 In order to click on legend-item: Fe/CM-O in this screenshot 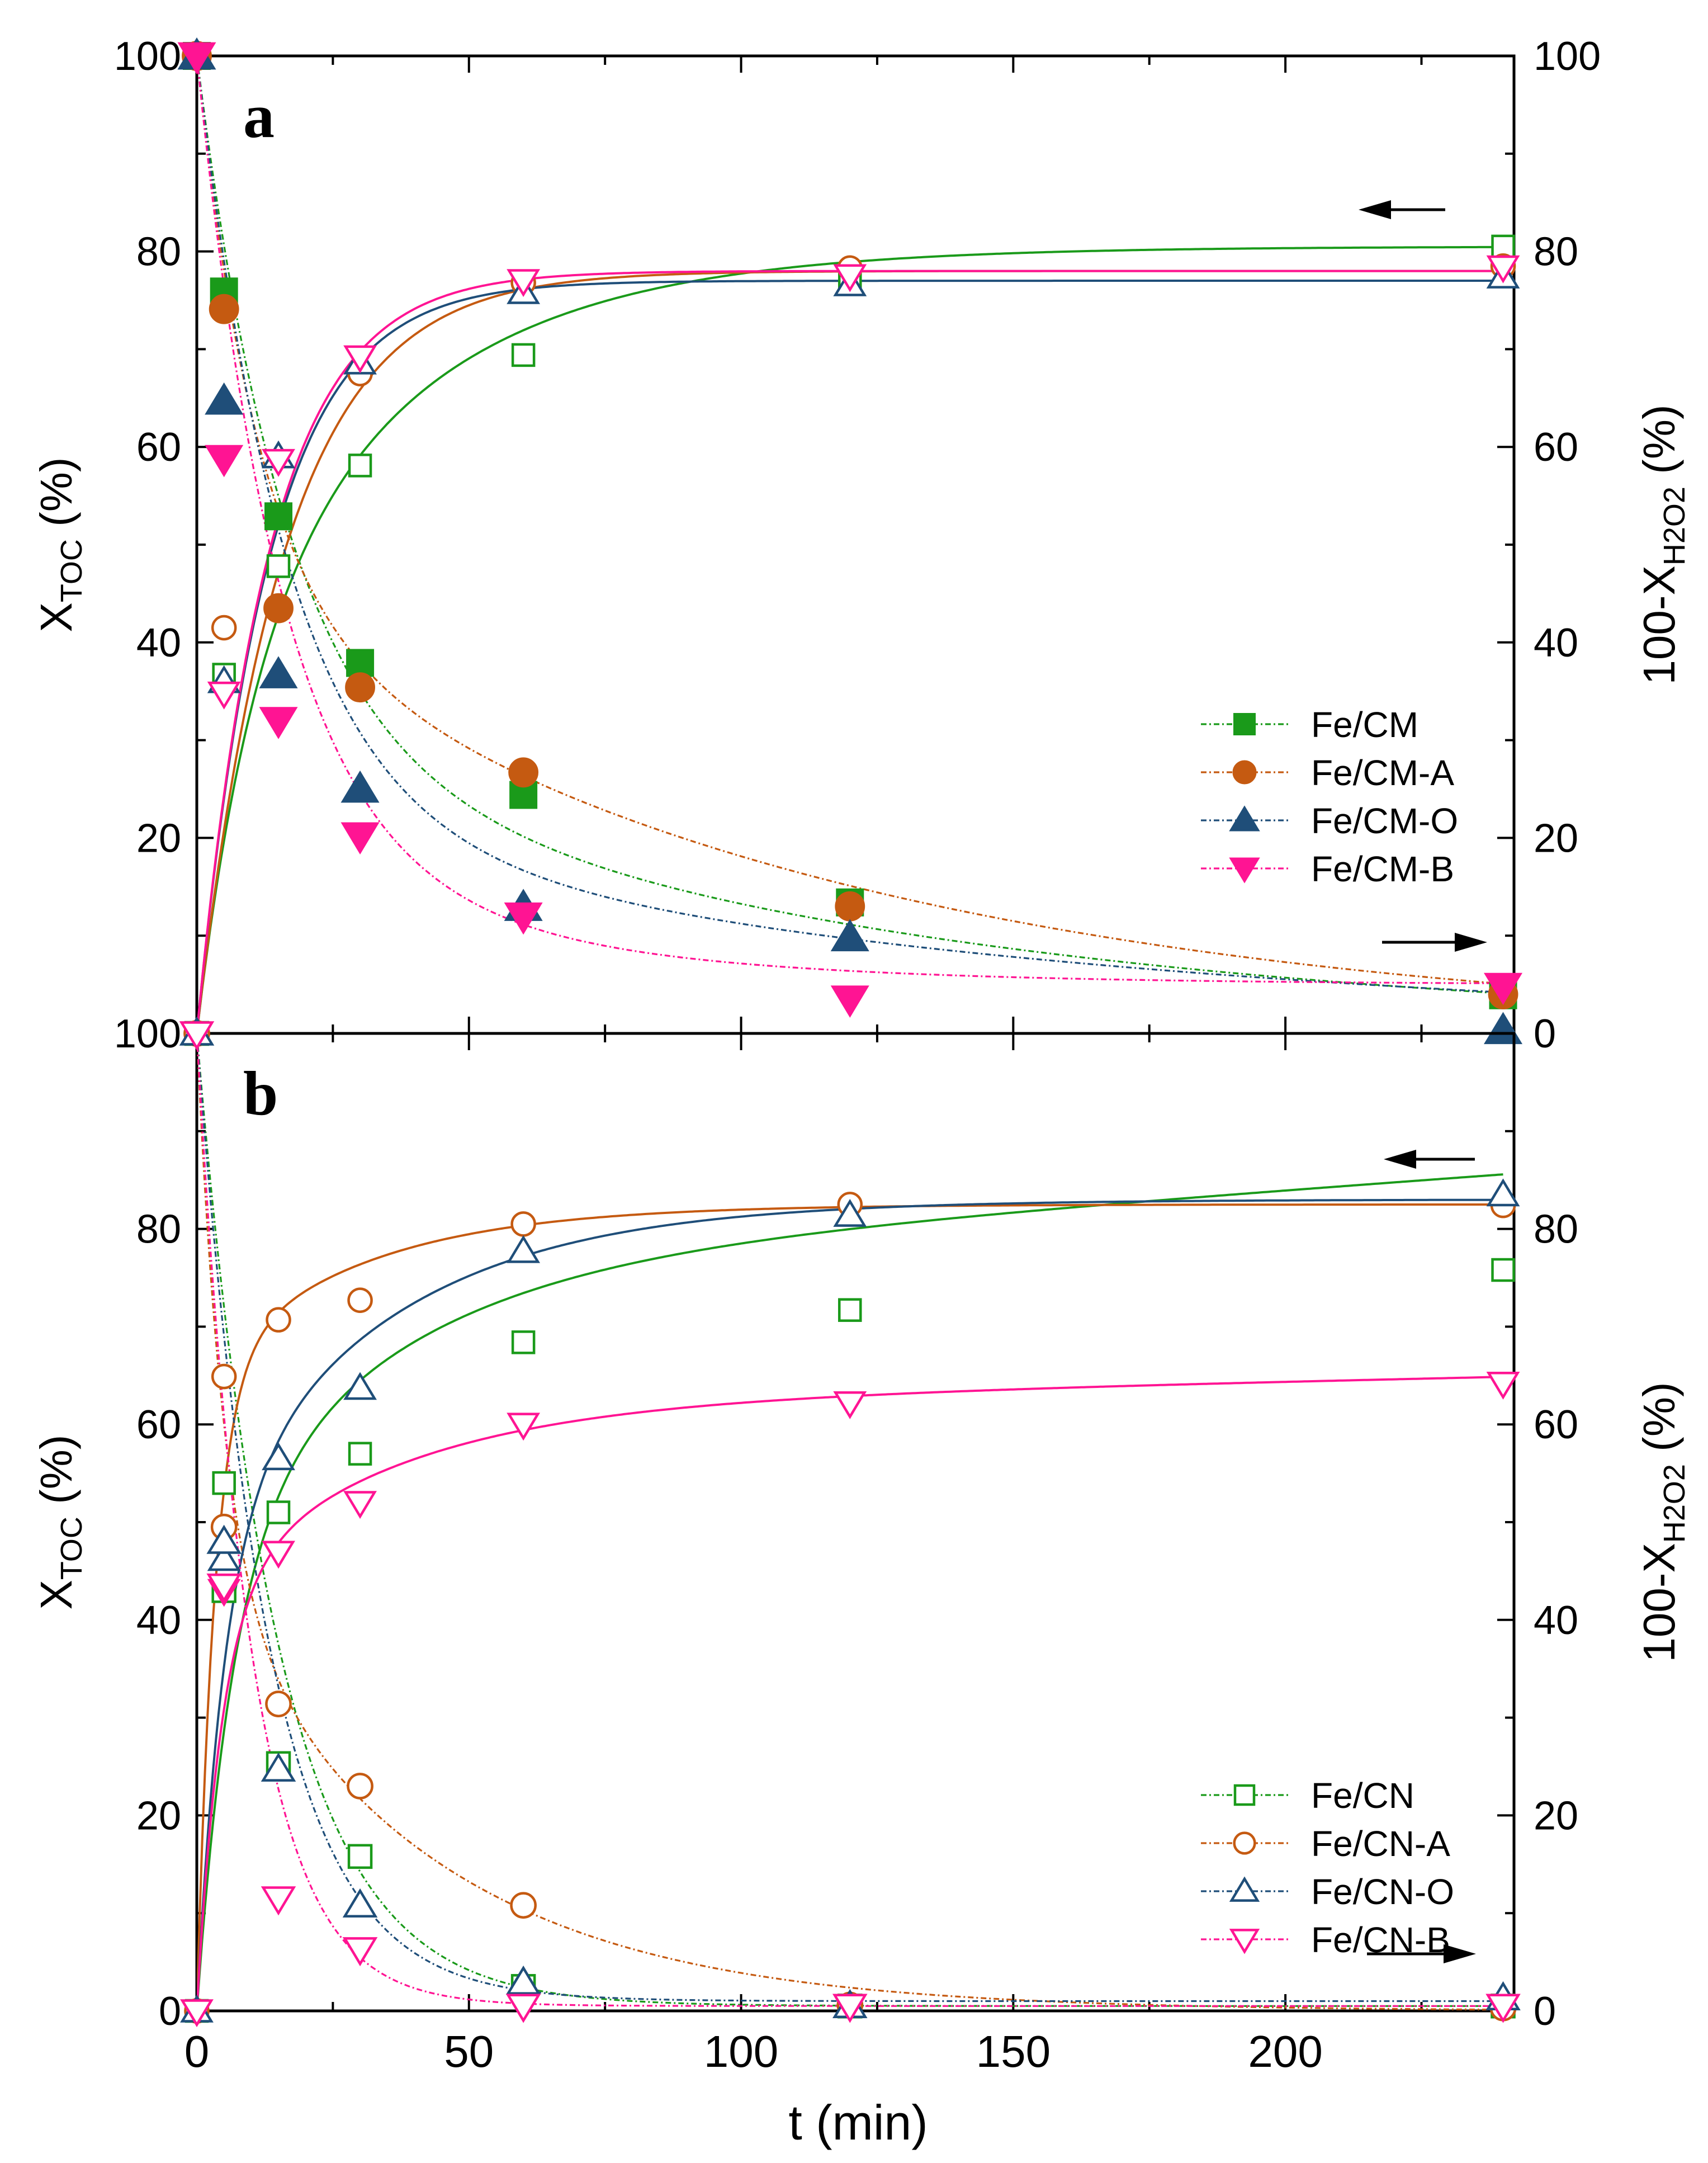, I will do `click(1329, 821)`.